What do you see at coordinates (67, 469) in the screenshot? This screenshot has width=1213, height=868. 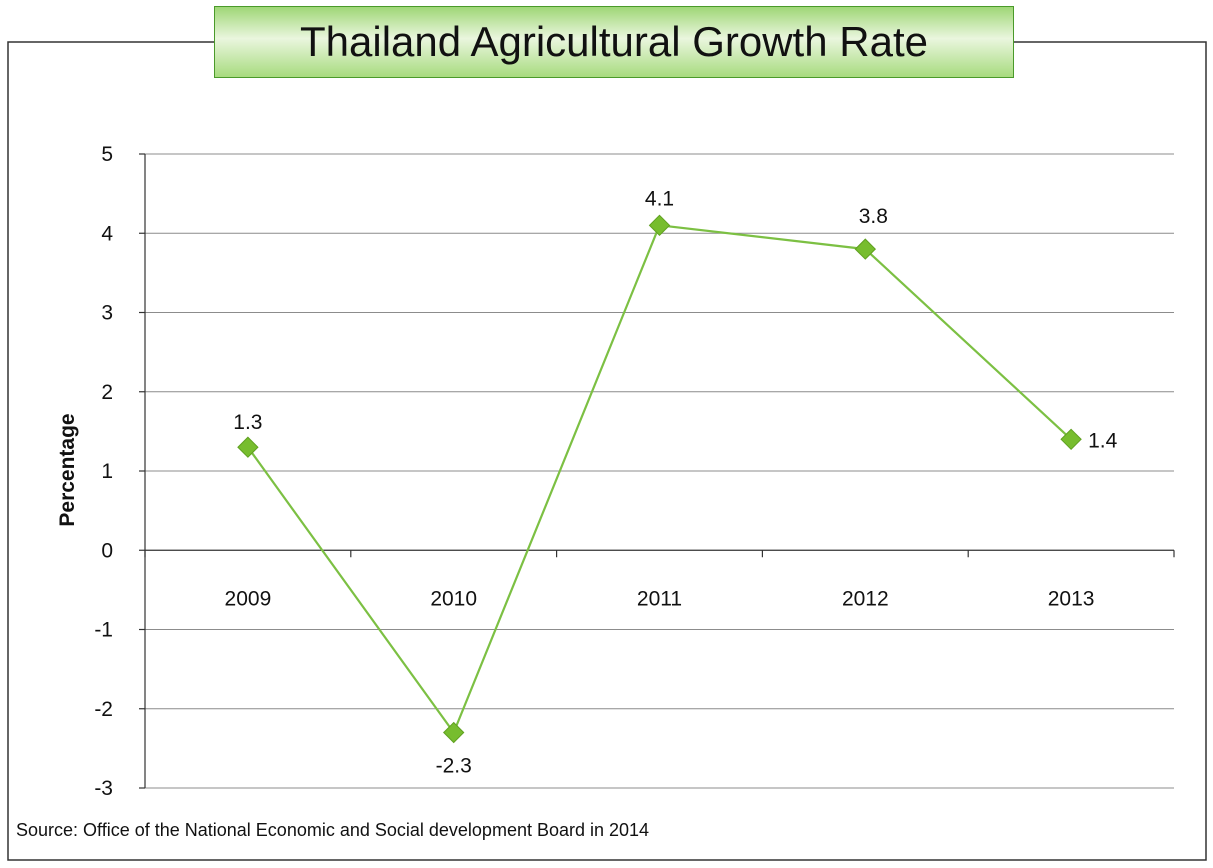 I see `y-axis-title: Percentage` at bounding box center [67, 469].